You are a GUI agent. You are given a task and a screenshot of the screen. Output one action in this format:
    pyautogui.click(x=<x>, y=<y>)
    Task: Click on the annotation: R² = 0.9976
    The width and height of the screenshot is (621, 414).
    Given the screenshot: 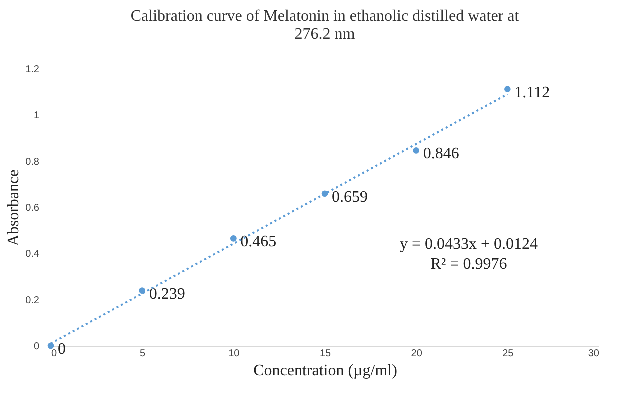 What is the action you would take?
    pyautogui.click(x=469, y=264)
    